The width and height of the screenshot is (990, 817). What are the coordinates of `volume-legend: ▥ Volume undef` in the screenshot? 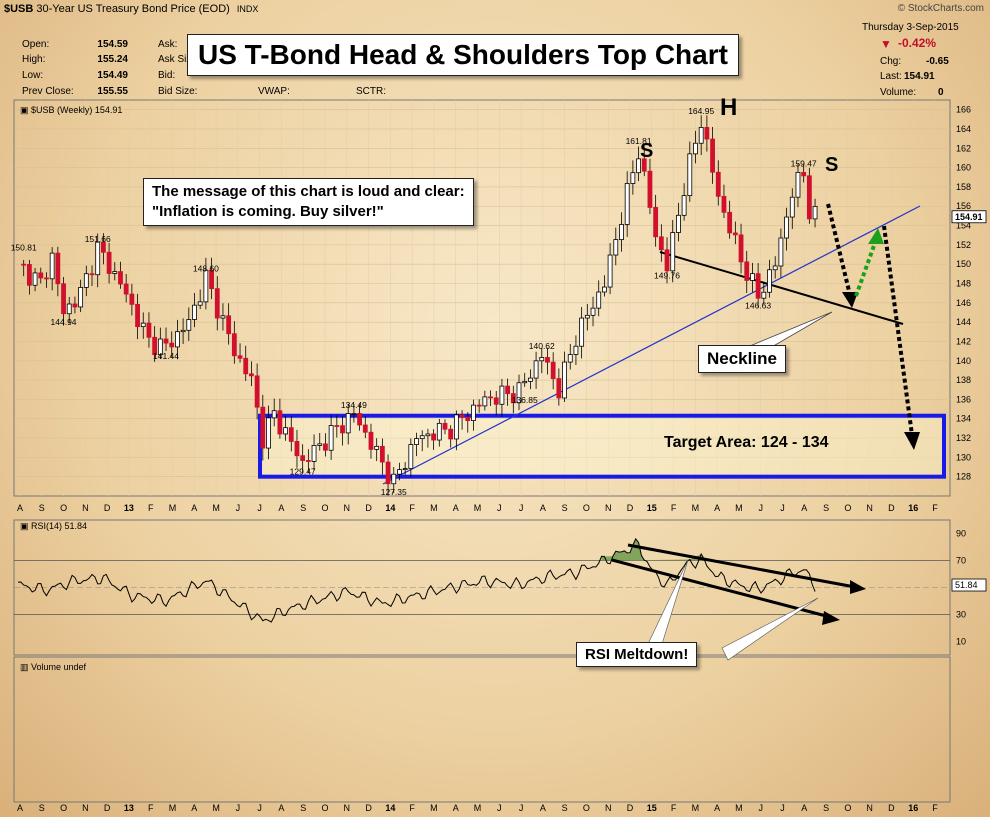 It's located at (53, 667).